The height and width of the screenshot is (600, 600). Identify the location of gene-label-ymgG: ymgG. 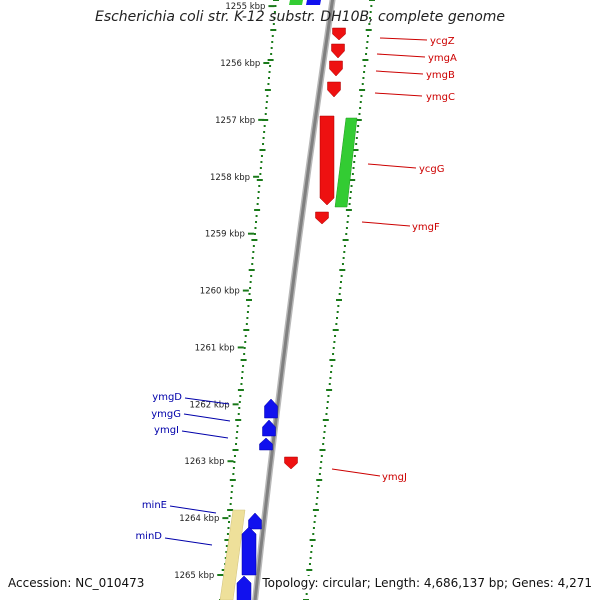
(166, 414).